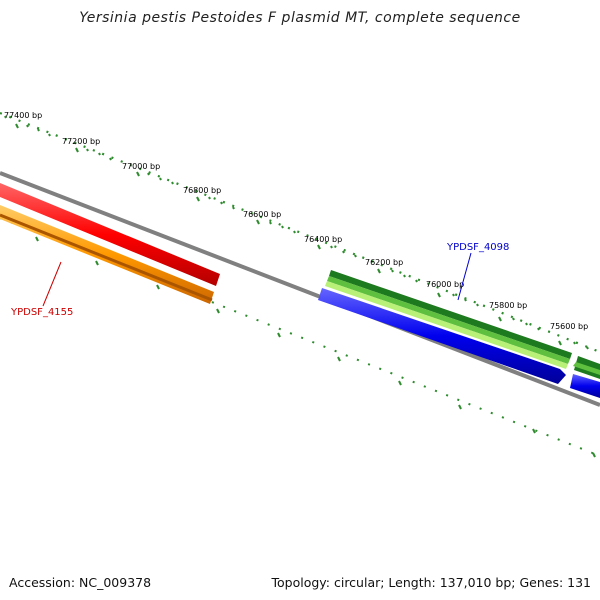 The width and height of the screenshot is (600, 600). What do you see at coordinates (445, 284) in the screenshot?
I see `tick-label-76000: 76000 bp` at bounding box center [445, 284].